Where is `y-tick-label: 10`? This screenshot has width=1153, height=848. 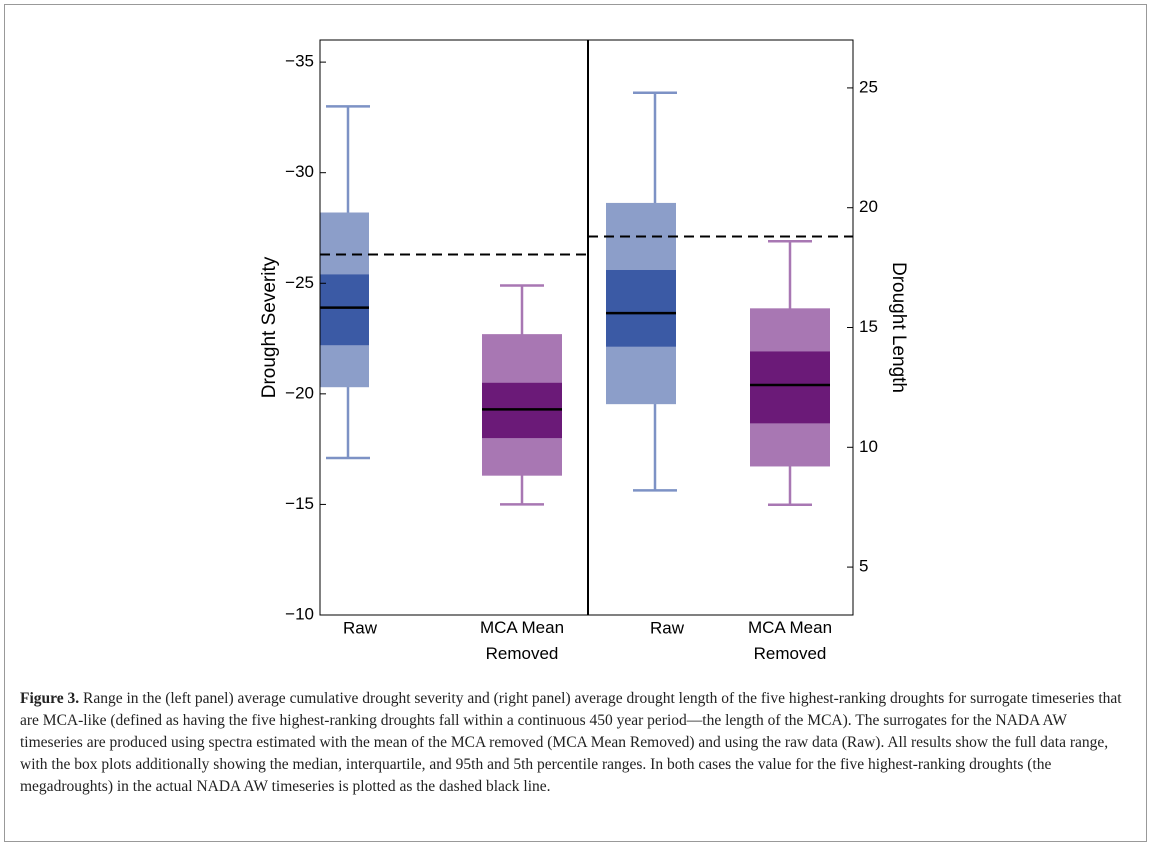 y-tick-label: 10 is located at coordinates (868, 446).